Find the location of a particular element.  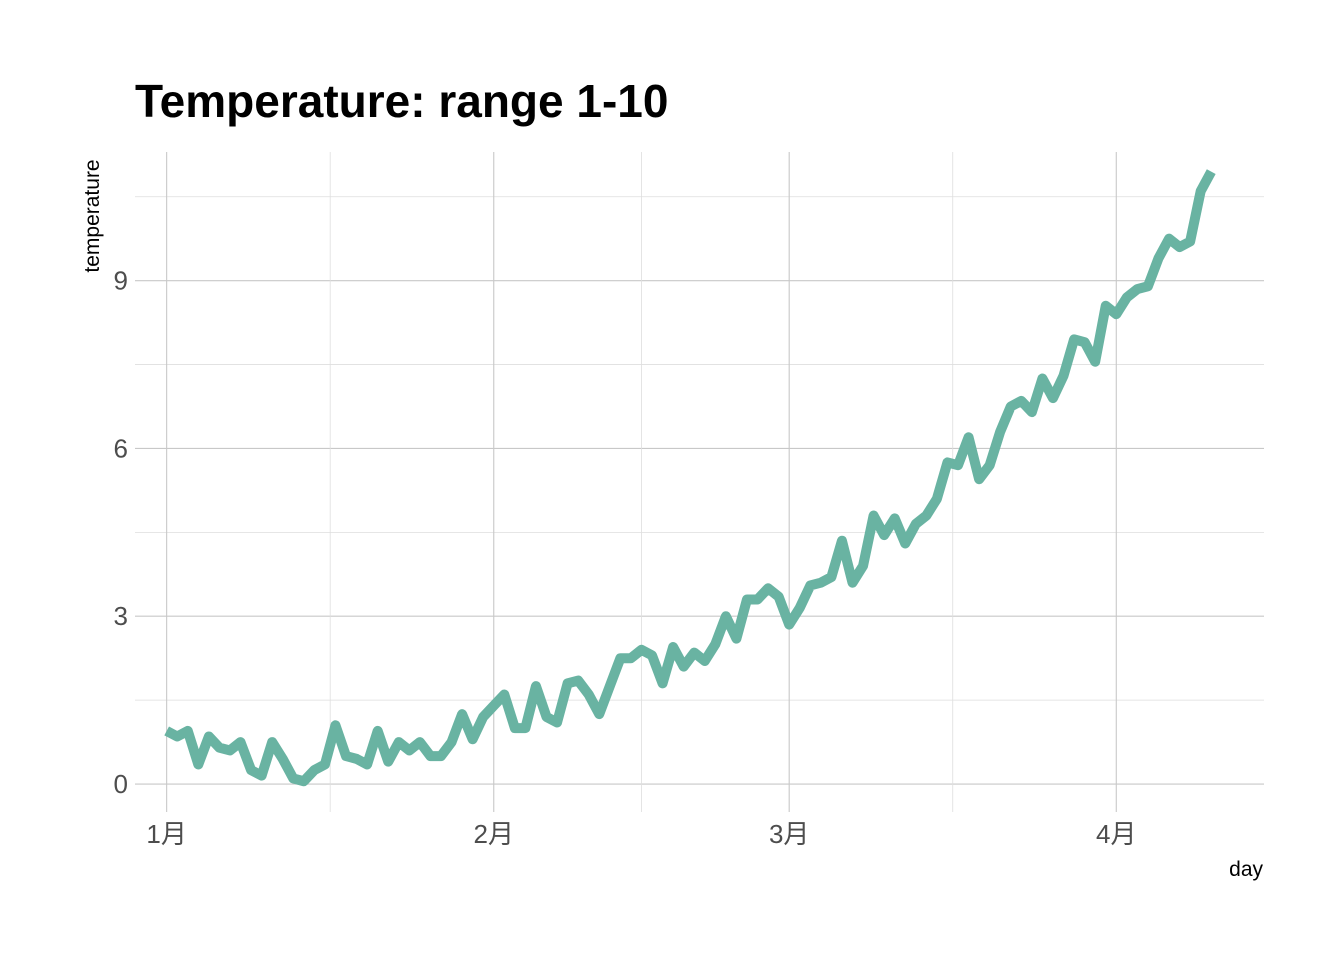

y-tick-label: 0 is located at coordinates (121, 784).